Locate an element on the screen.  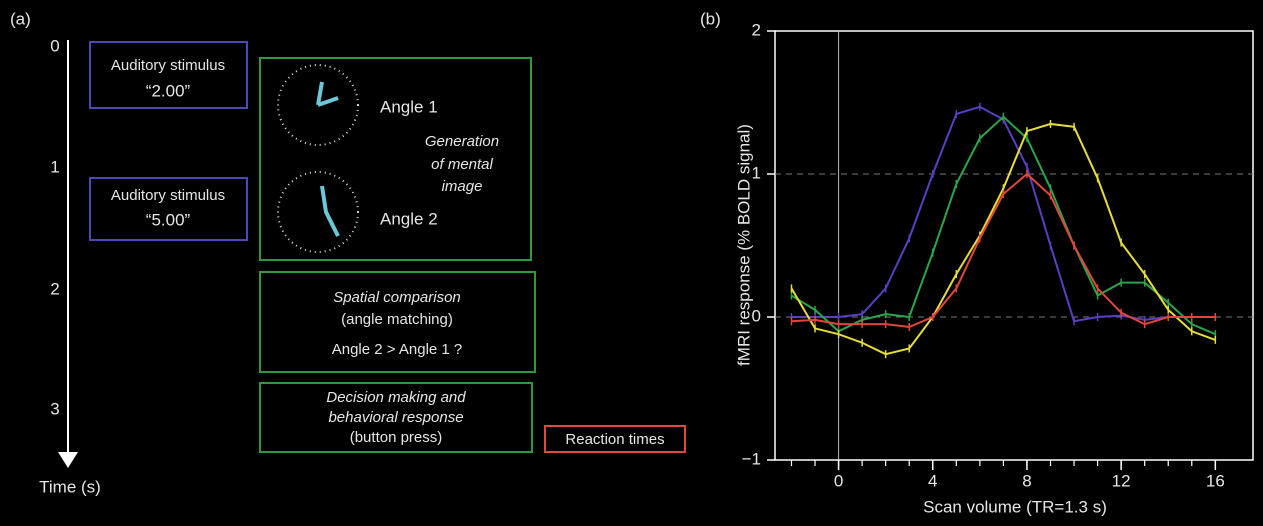
y-axis-label: fMRI response (% BOLD signal) is located at coordinates (743, 245).